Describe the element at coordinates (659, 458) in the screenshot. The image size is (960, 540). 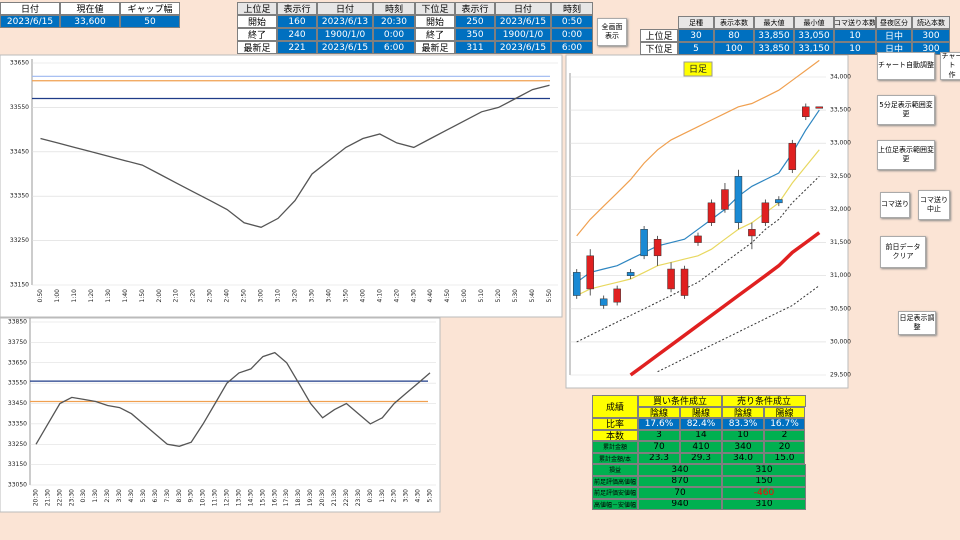
I see `value-cell: 23.3` at that location.